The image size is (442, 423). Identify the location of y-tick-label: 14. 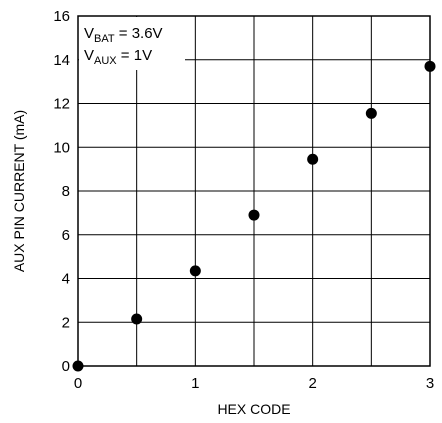
(61, 60).